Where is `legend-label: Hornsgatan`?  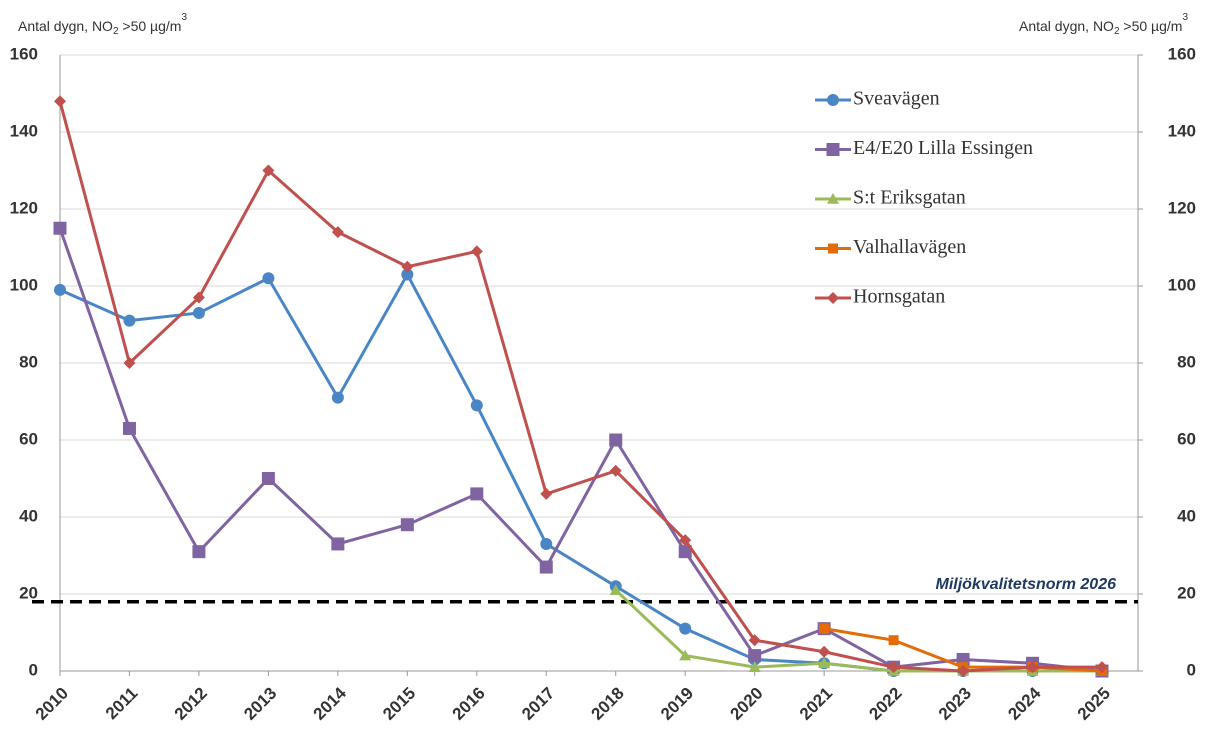 legend-label: Hornsgatan is located at coordinates (899, 297).